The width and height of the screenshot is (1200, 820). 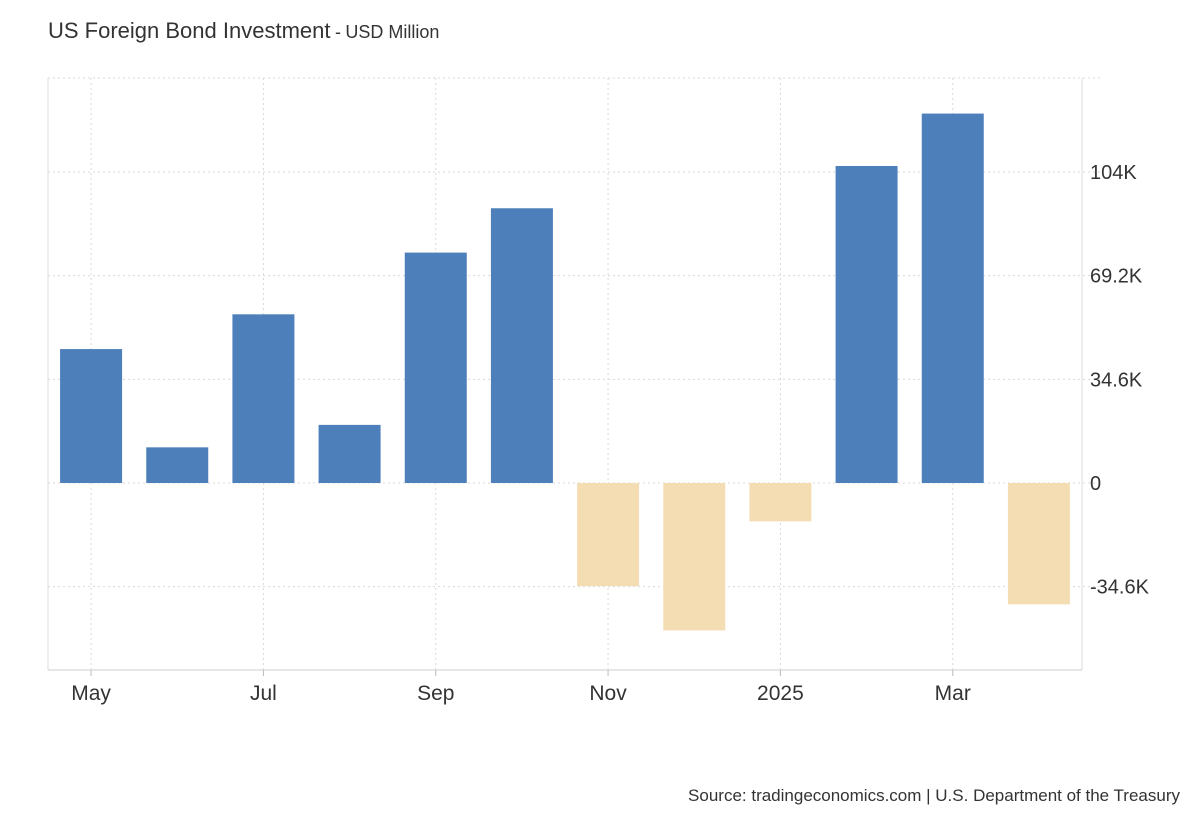 What do you see at coordinates (392, 32) in the screenshot?
I see `chart-unit: USD Million` at bounding box center [392, 32].